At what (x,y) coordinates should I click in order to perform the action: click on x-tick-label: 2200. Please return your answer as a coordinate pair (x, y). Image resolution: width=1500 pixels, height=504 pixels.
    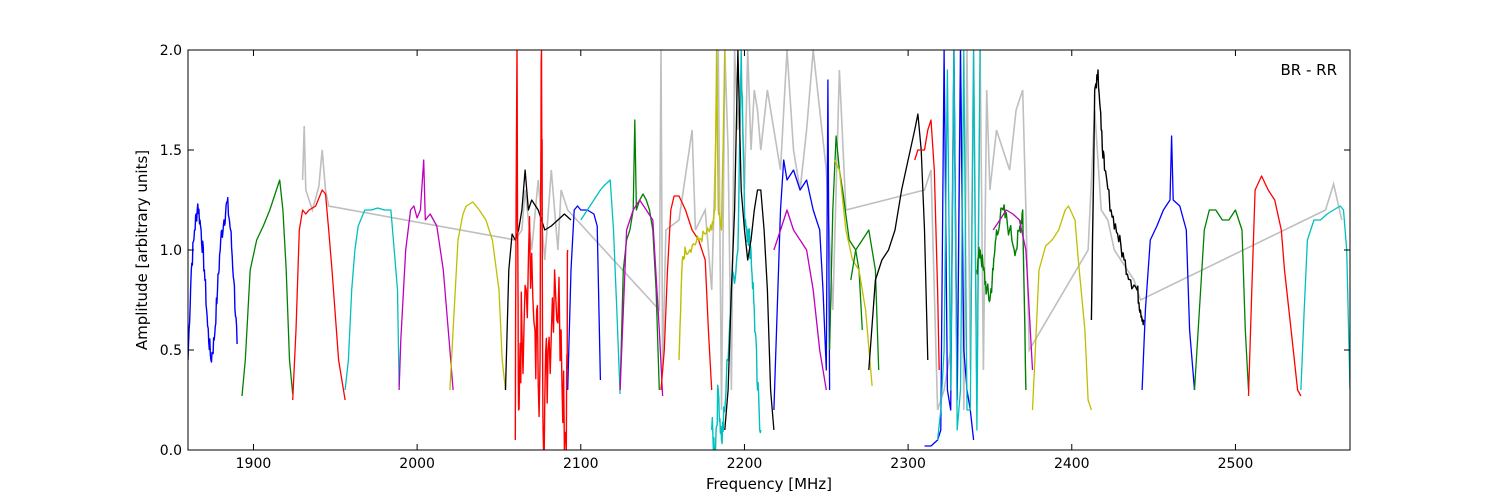
    Looking at the image, I should click on (745, 464).